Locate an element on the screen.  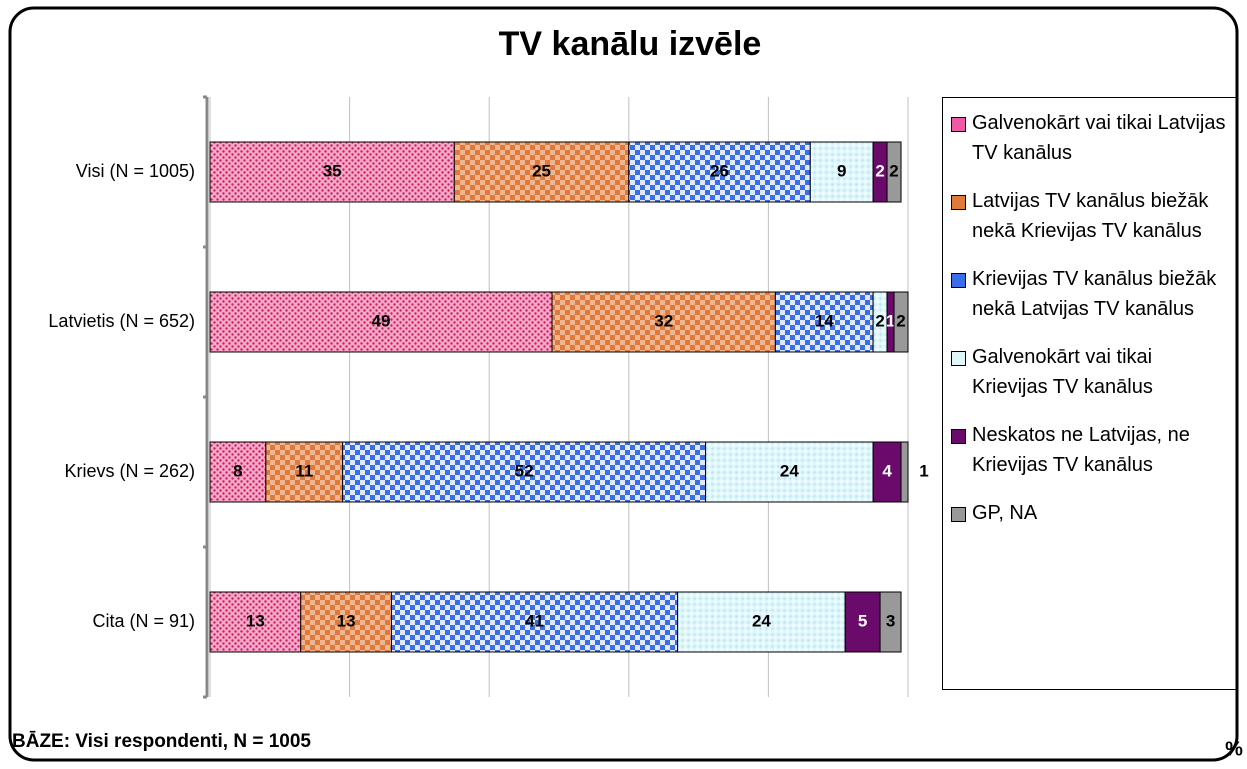
data-label: 49 is located at coordinates (381, 320).